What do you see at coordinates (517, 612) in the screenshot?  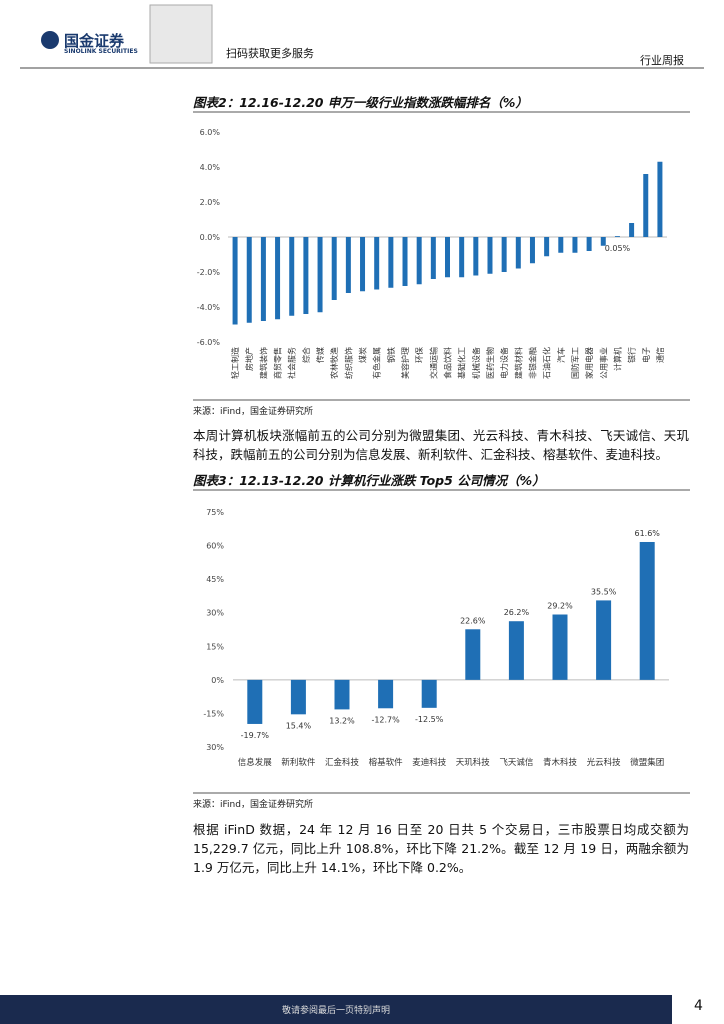 I see `value-label: 26.2%` at bounding box center [517, 612].